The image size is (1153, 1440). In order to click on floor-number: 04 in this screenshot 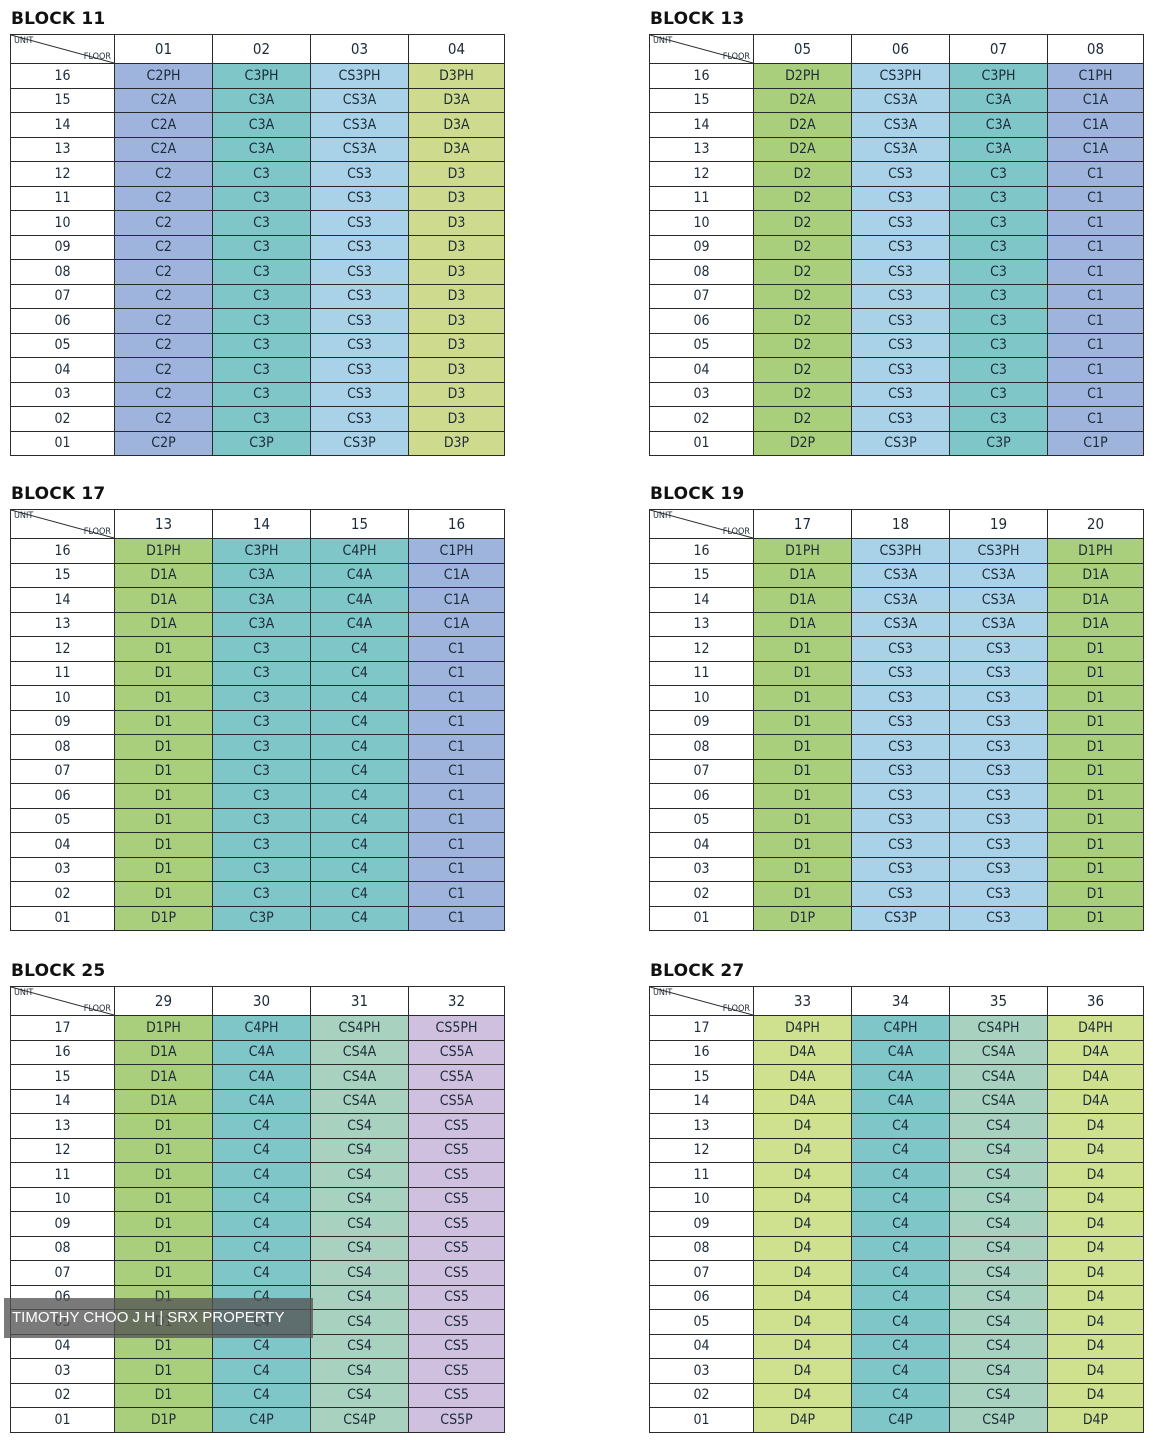, I will do `click(701, 370)`.